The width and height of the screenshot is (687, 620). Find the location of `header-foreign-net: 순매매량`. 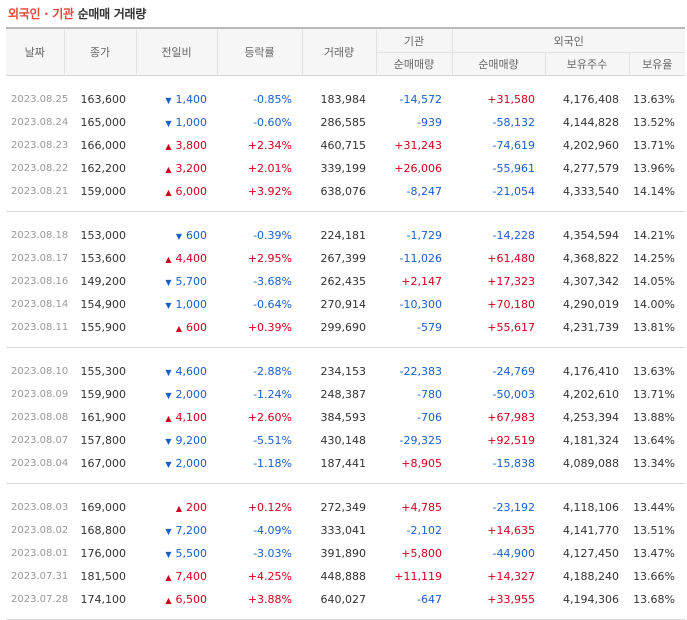

header-foreign-net: 순매매량 is located at coordinates (498, 64).